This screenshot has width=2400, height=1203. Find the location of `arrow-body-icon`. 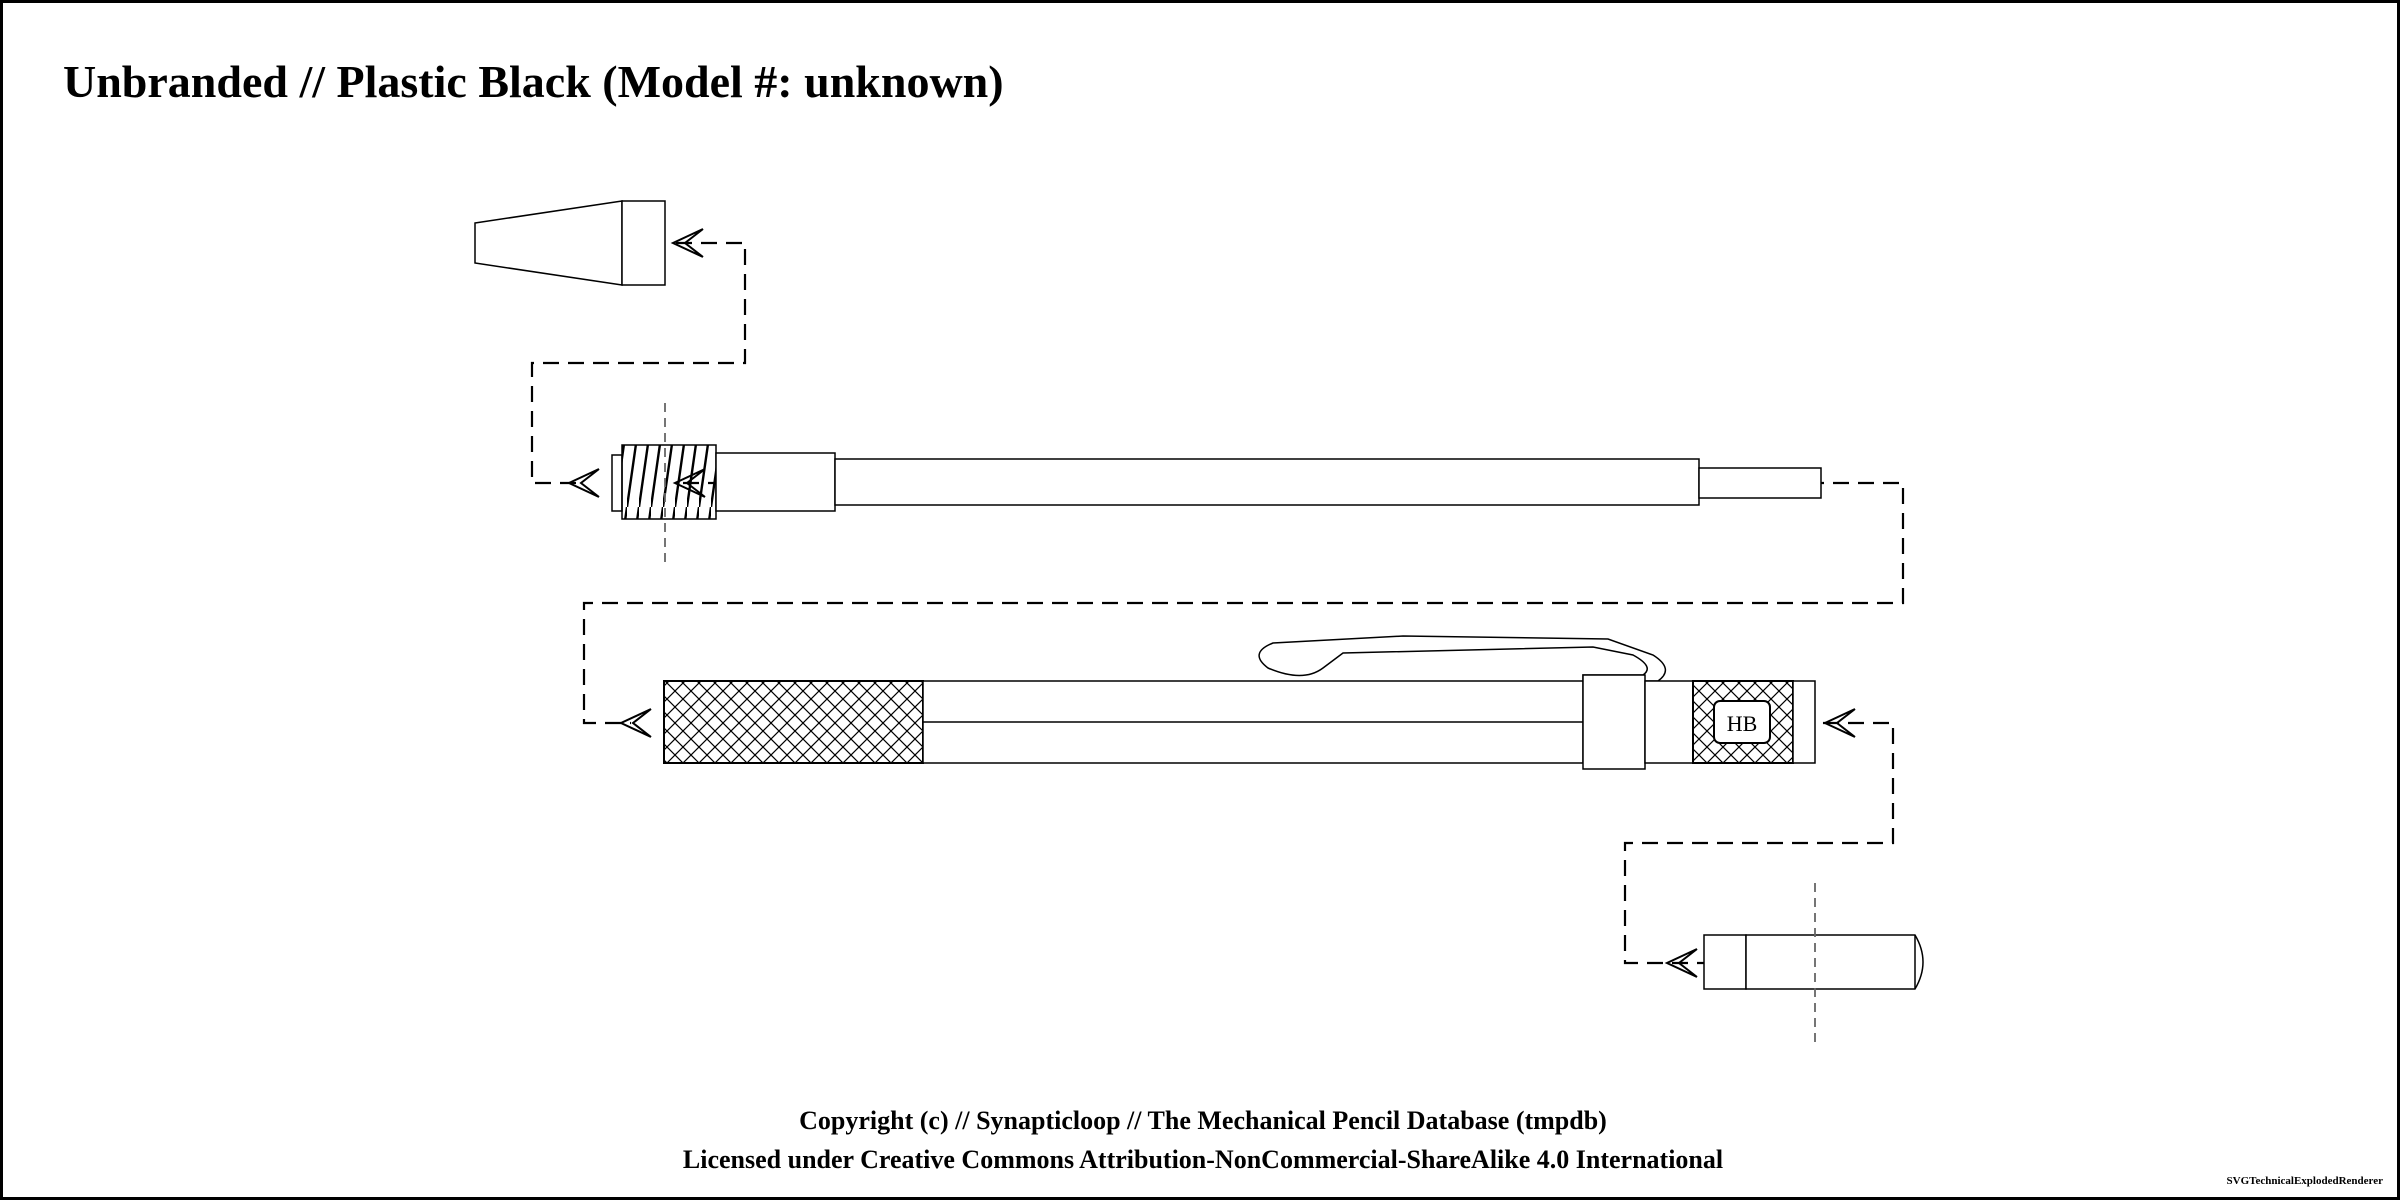

arrow-body-icon is located at coordinates (635, 723).